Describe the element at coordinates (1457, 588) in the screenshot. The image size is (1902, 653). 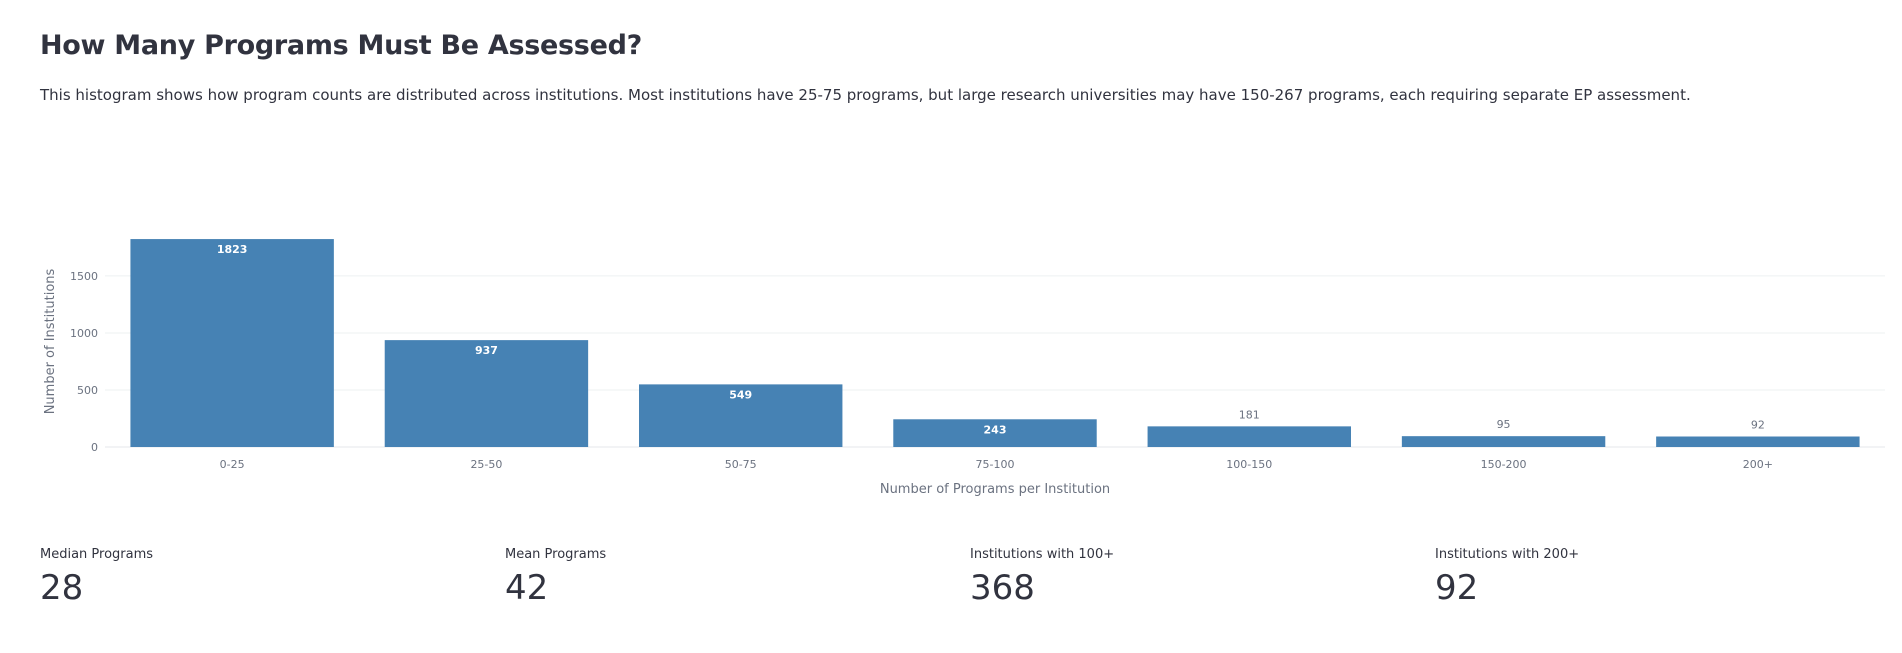
I see `metric-value: 92` at that location.